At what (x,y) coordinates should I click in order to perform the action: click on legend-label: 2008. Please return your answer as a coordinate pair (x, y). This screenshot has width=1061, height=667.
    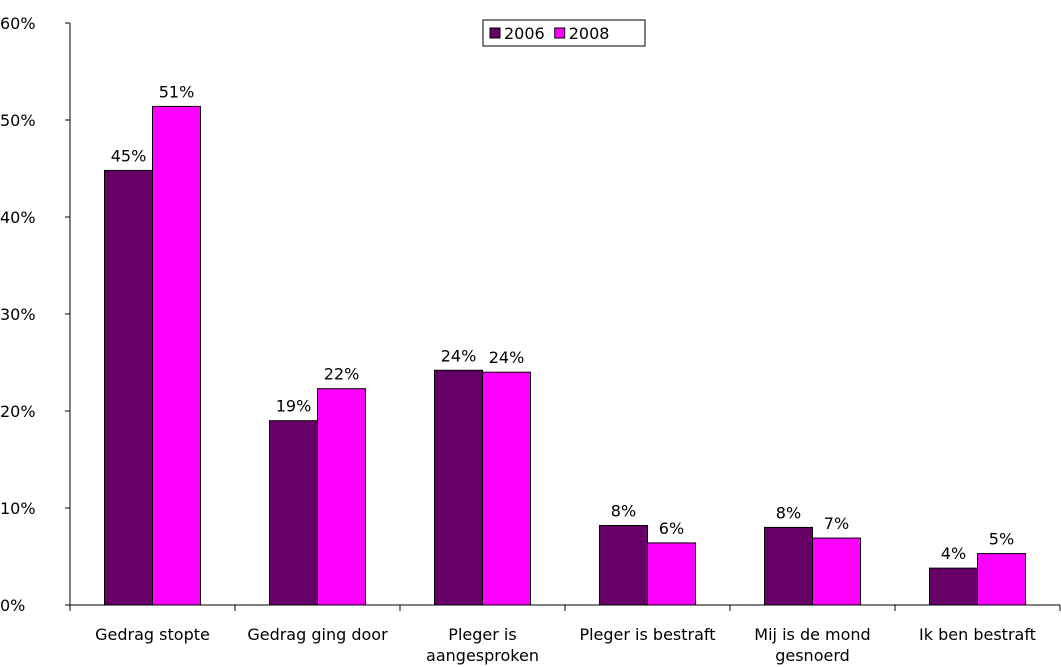
    Looking at the image, I should click on (589, 33).